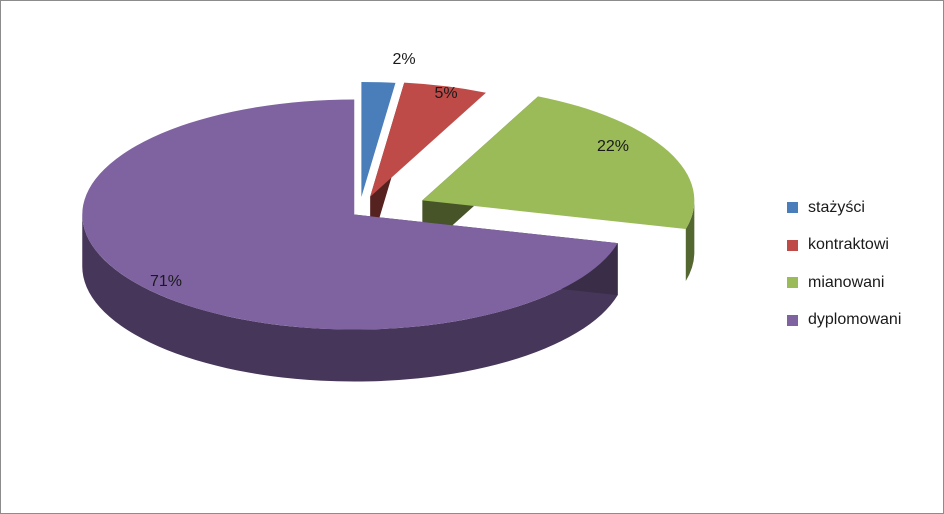  I want to click on legend-item: kontraktowi, so click(844, 246).